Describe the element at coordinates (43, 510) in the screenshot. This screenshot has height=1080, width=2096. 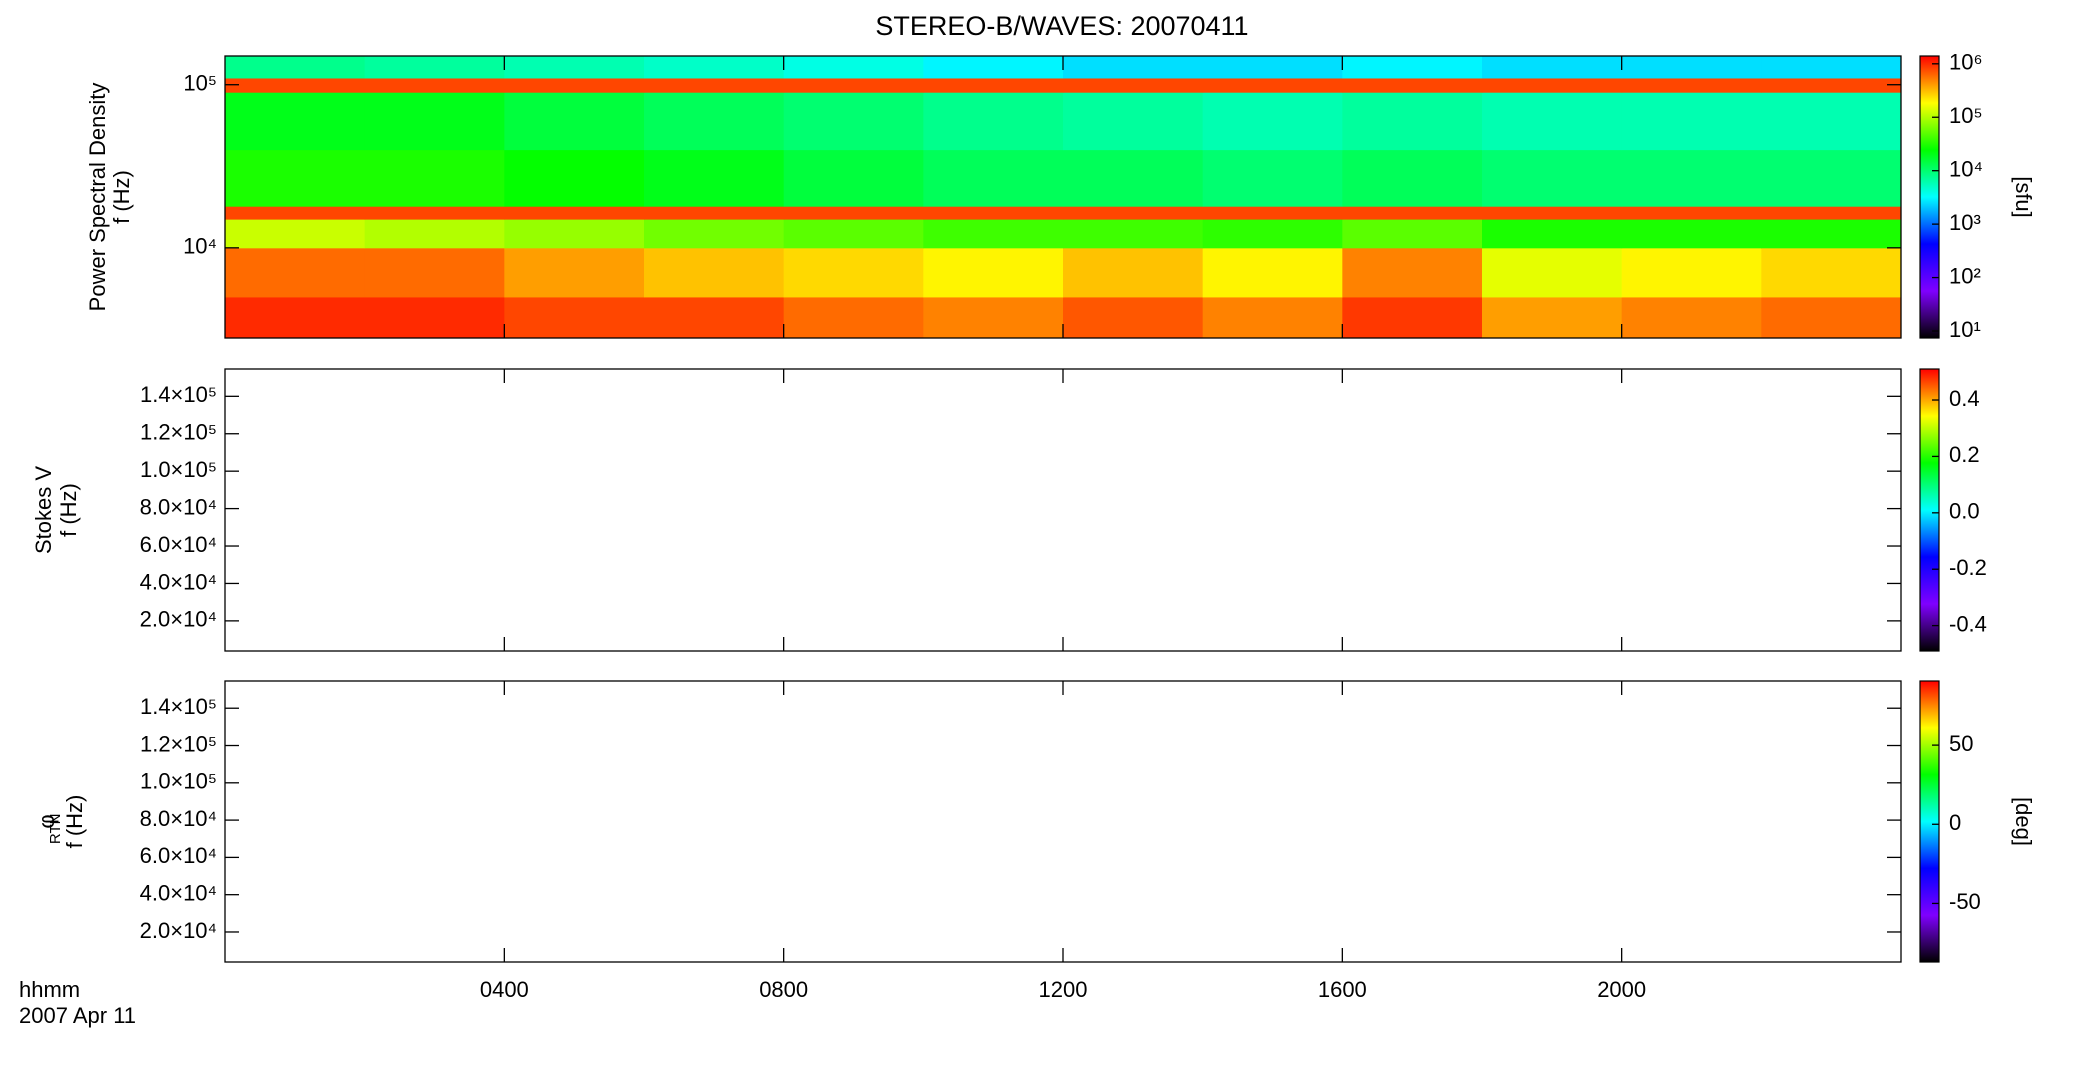
I see `y-axis-label: Stokes V` at that location.